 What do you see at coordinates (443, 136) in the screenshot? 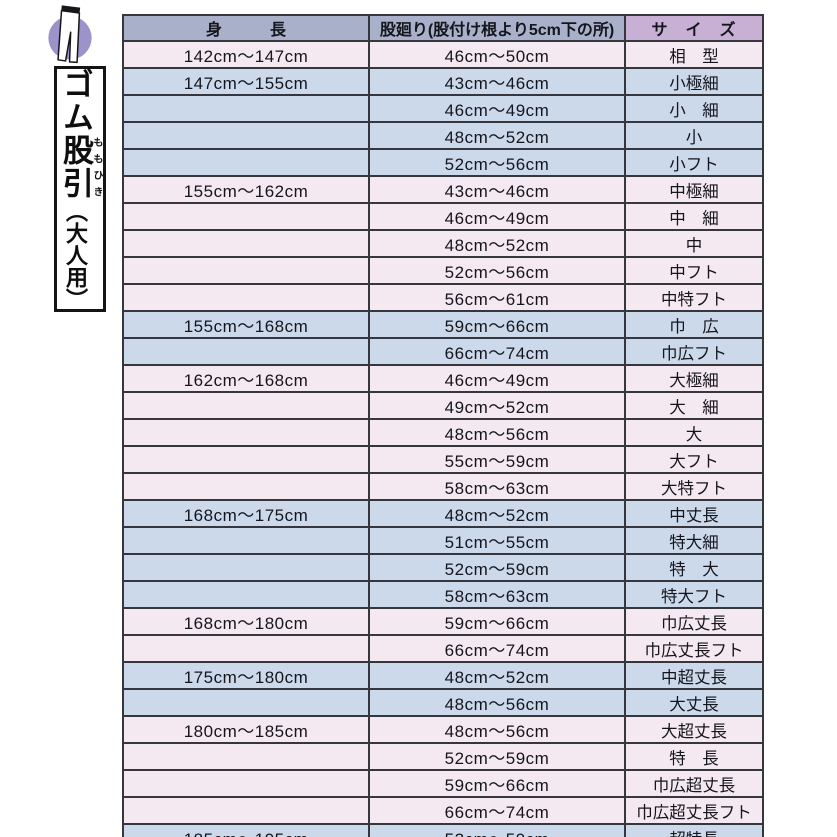
I see `table-row: 48cm〜52cm 小` at bounding box center [443, 136].